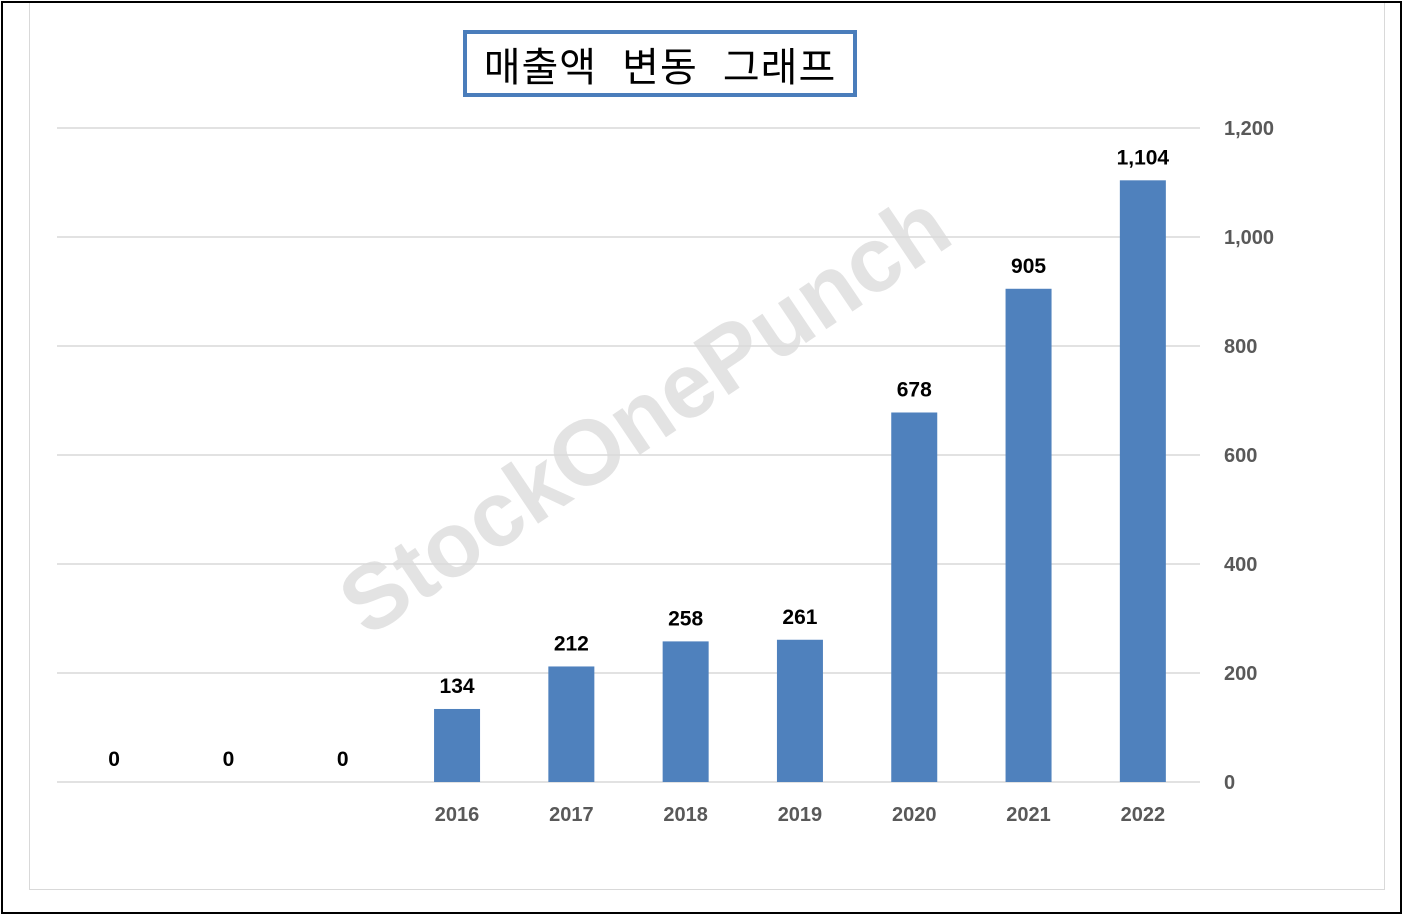 The height and width of the screenshot is (916, 1403). What do you see at coordinates (1028, 266) in the screenshot?
I see `data-label: 905` at bounding box center [1028, 266].